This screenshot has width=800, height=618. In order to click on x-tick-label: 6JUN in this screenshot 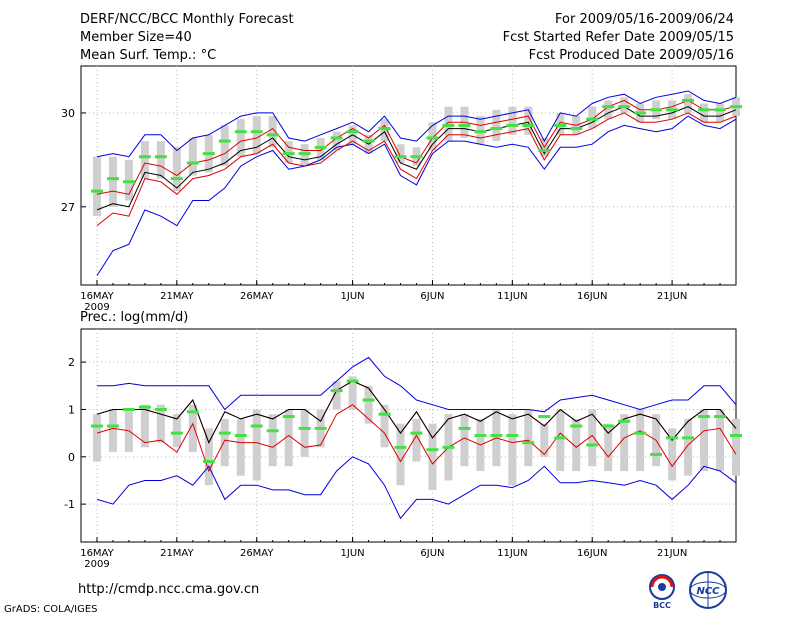, I will do `click(432, 553)`.